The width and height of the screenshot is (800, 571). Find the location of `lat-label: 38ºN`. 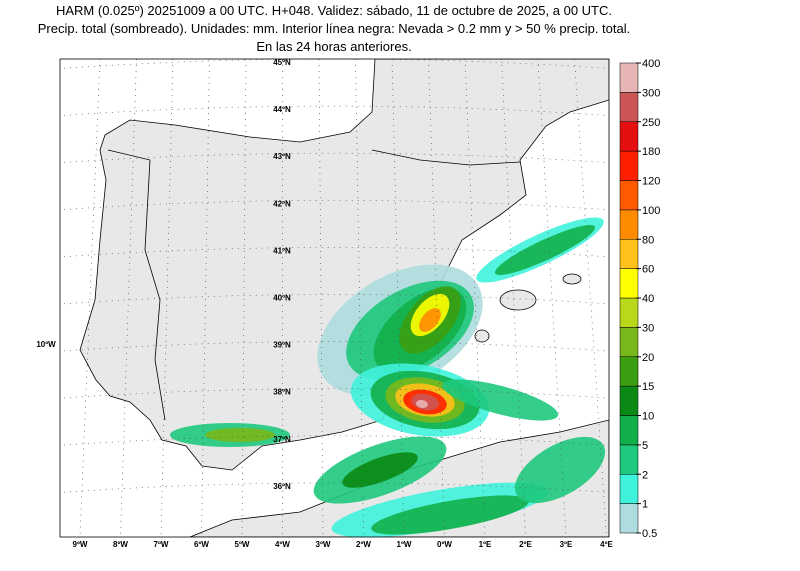

lat-label: 38ºN is located at coordinates (282, 392).